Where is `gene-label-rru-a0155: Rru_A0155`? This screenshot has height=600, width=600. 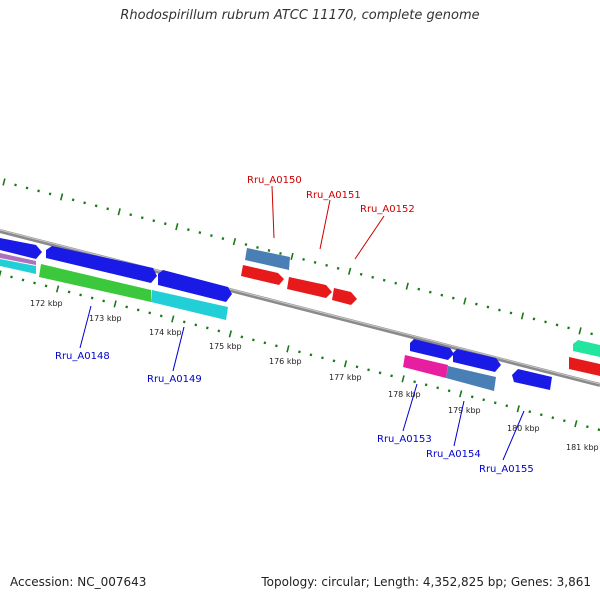
gene-label-rru-a0155: Rru_A0155 is located at coordinates (506, 469).